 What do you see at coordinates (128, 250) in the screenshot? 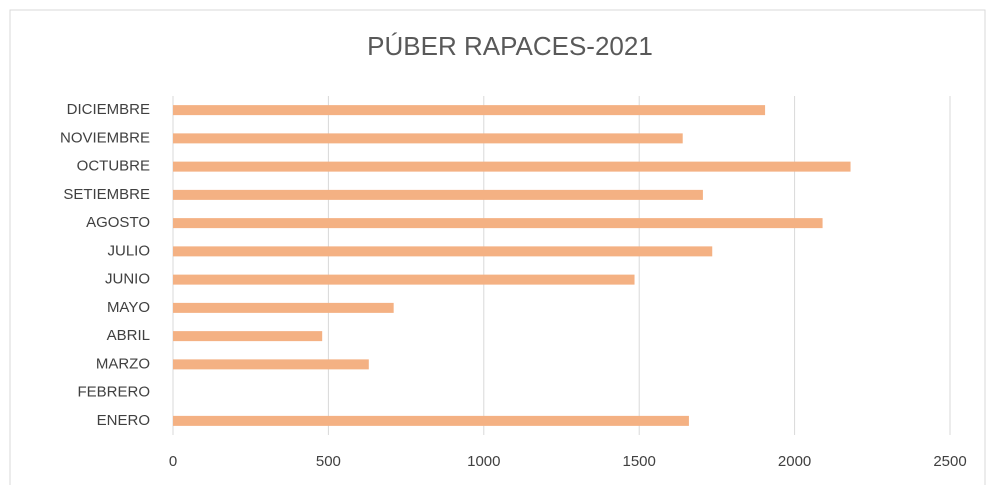
I see `y-tick-label: JULIO` at bounding box center [128, 250].